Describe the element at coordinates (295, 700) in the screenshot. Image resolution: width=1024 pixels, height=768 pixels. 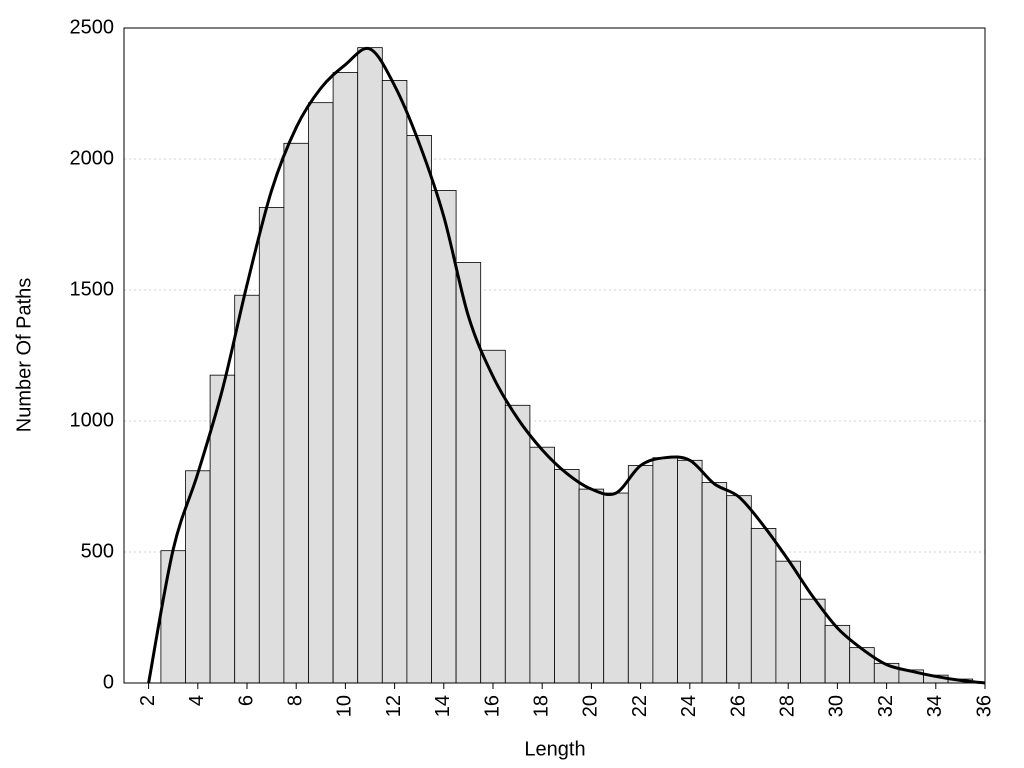
I see `x-tick-label: 8` at that location.